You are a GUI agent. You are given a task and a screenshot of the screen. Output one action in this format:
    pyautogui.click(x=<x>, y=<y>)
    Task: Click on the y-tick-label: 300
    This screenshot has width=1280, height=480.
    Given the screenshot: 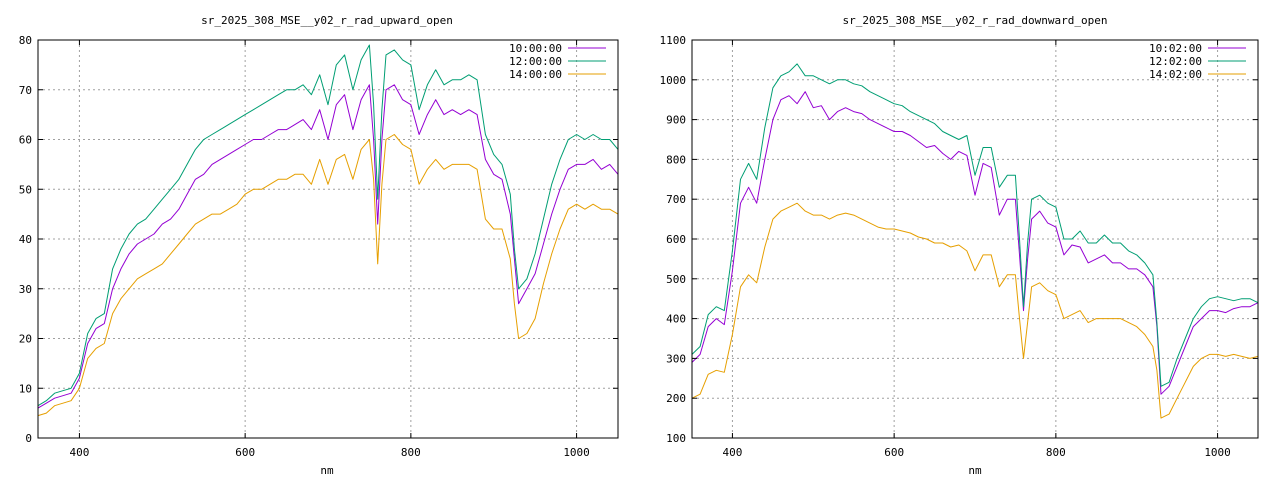 What is the action you would take?
    pyautogui.click(x=676, y=358)
    